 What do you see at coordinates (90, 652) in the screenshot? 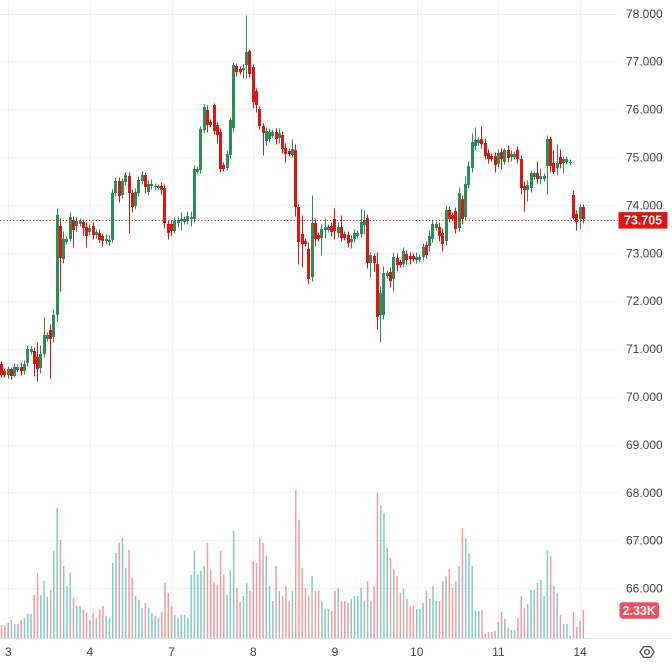
I see `svg-text: 4` at bounding box center [90, 652].